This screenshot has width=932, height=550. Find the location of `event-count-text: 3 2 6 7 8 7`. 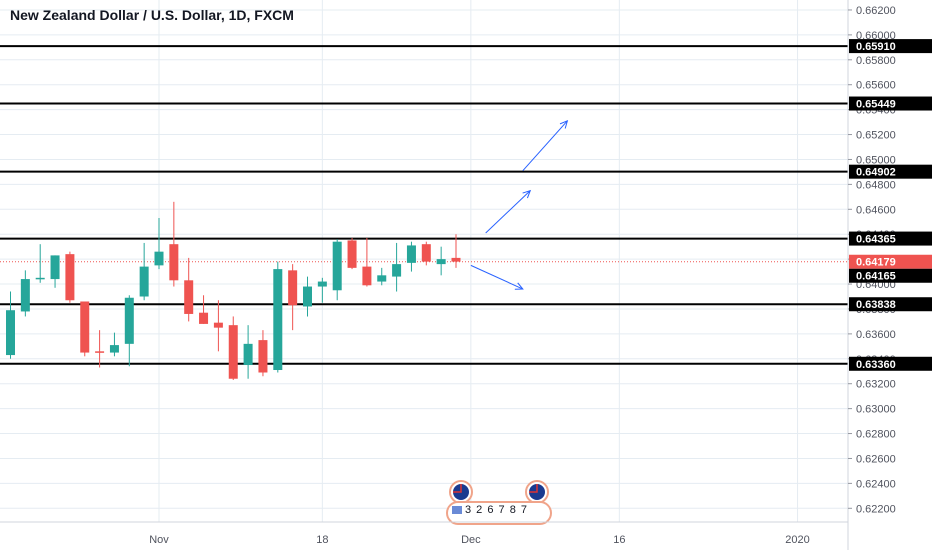

event-count-text: 3 2 6 7 8 7 is located at coordinates (496, 510).